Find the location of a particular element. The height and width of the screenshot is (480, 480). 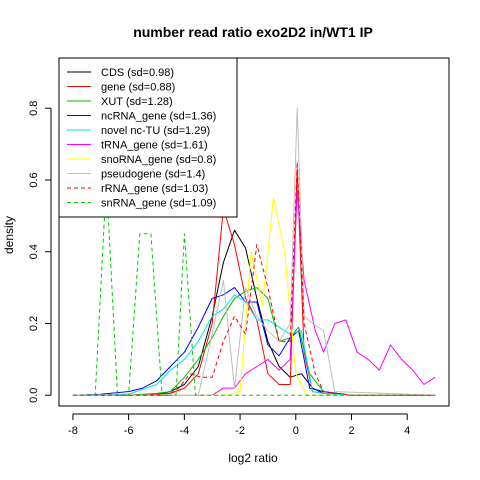

x-tick-label: -6 is located at coordinates (129, 431).